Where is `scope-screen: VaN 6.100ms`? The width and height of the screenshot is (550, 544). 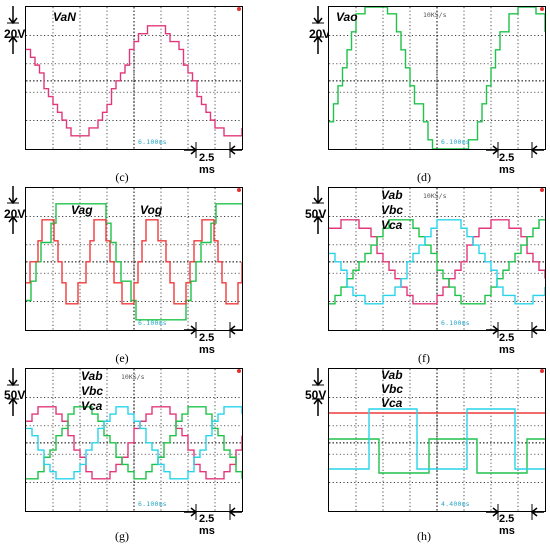
scope-screen: VaN 6.100ms is located at coordinates (134, 78).